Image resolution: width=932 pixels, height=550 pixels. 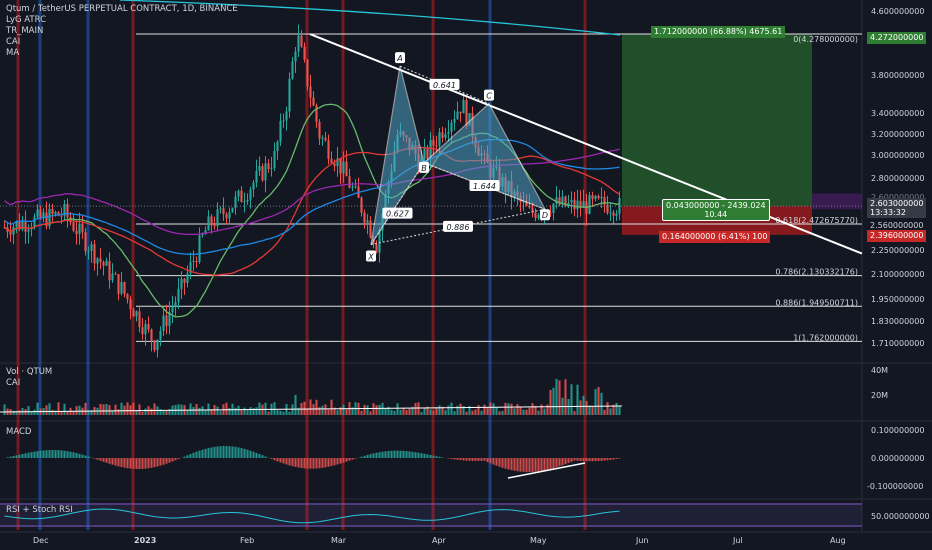 What do you see at coordinates (307, 265) in the screenshot?
I see `signal-vertical-line` at bounding box center [307, 265].